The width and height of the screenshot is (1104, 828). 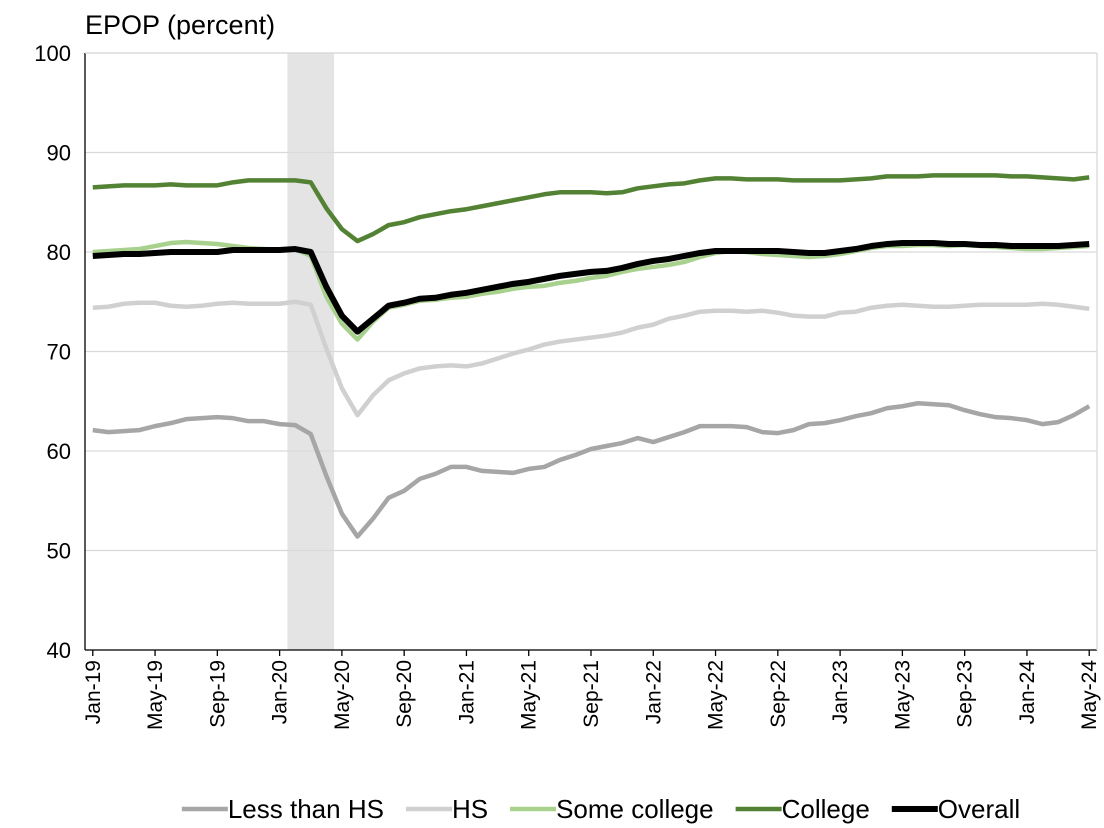 I want to click on x-tick-label: May-22, so click(x=716, y=695).